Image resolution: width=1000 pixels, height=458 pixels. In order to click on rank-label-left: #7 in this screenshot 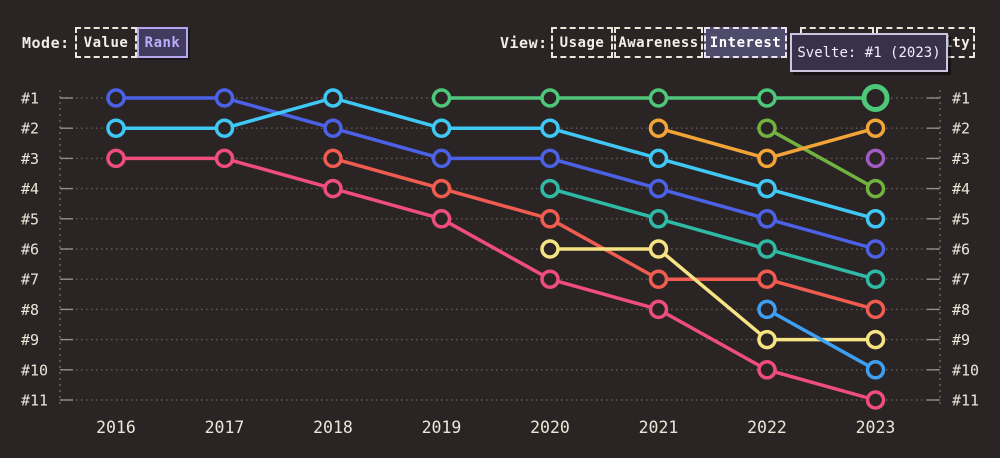, I will do `click(30, 280)`.